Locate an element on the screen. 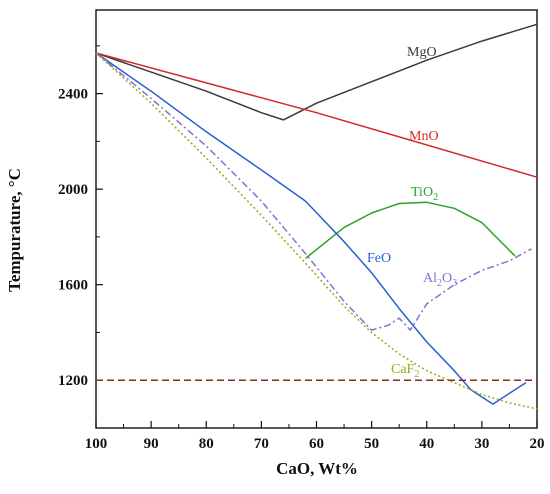  series-line-tio2 is located at coordinates (410, 230).